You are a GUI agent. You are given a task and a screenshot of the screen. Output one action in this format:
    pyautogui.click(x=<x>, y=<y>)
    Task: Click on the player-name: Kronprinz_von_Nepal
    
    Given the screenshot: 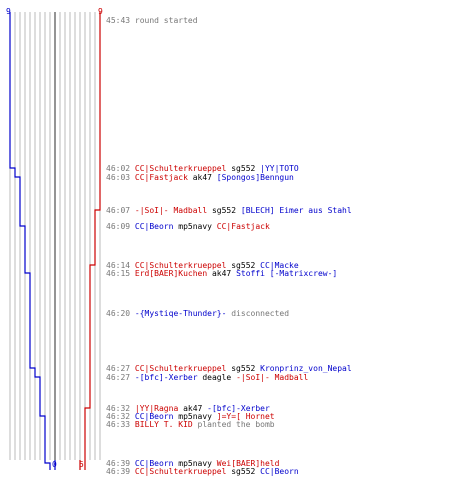 What is the action you would take?
    pyautogui.click(x=306, y=368)
    